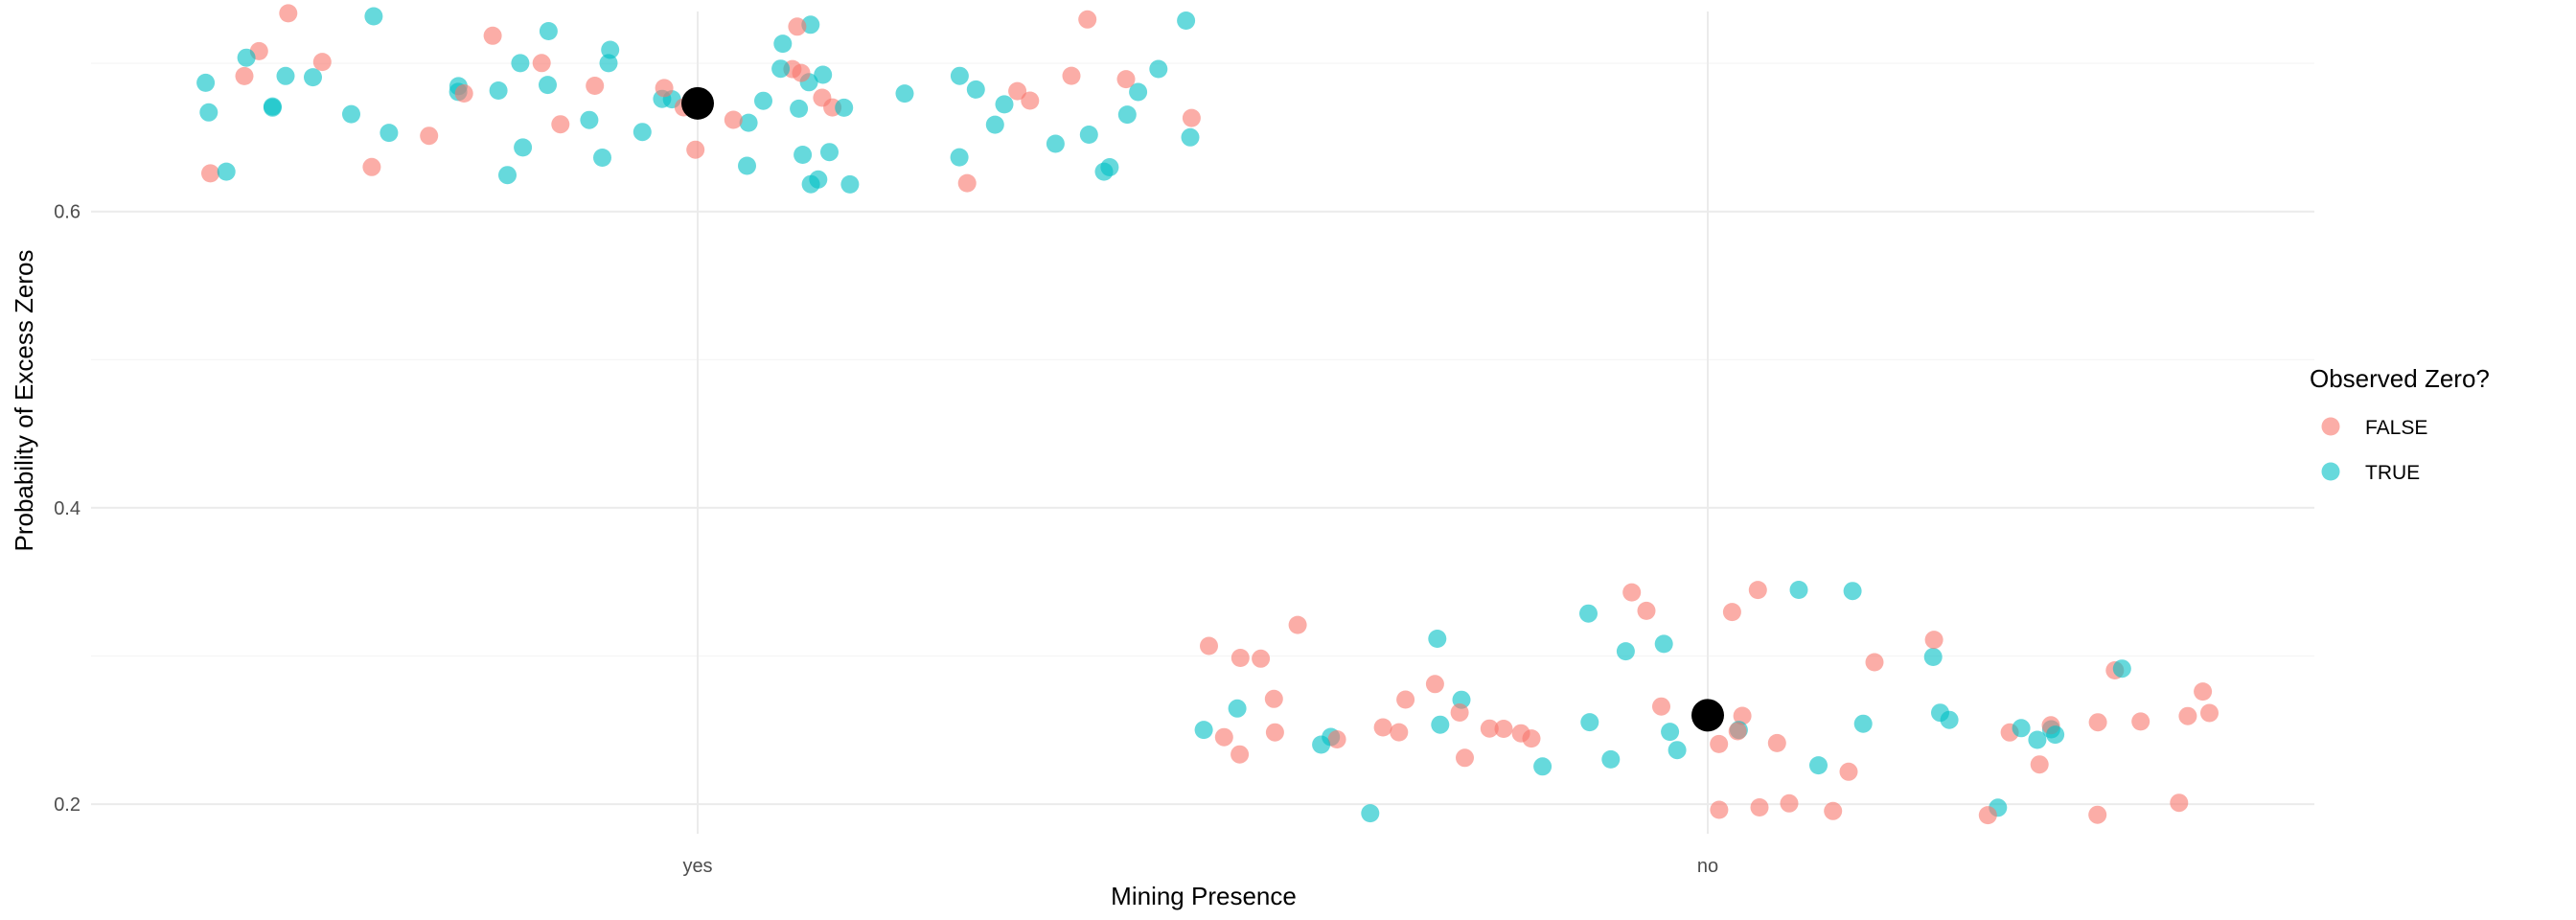  Describe the element at coordinates (2330, 471) in the screenshot. I see `legend-key-true` at that location.